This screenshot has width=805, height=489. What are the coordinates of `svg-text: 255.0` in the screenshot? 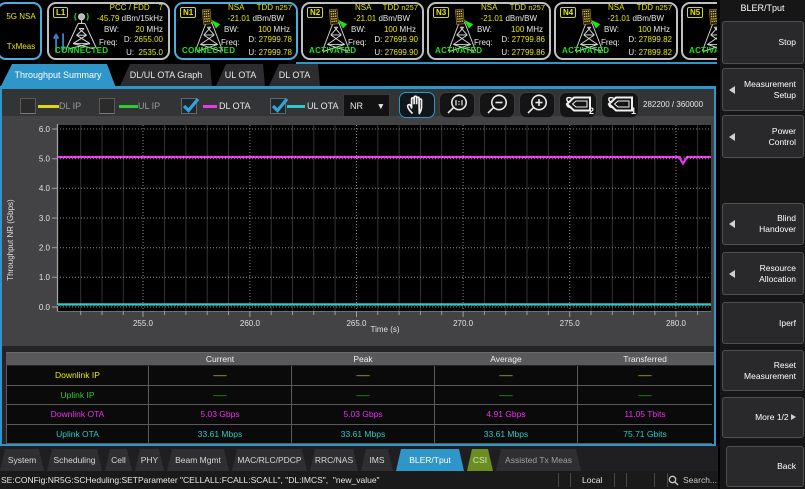 It's located at (143, 323).